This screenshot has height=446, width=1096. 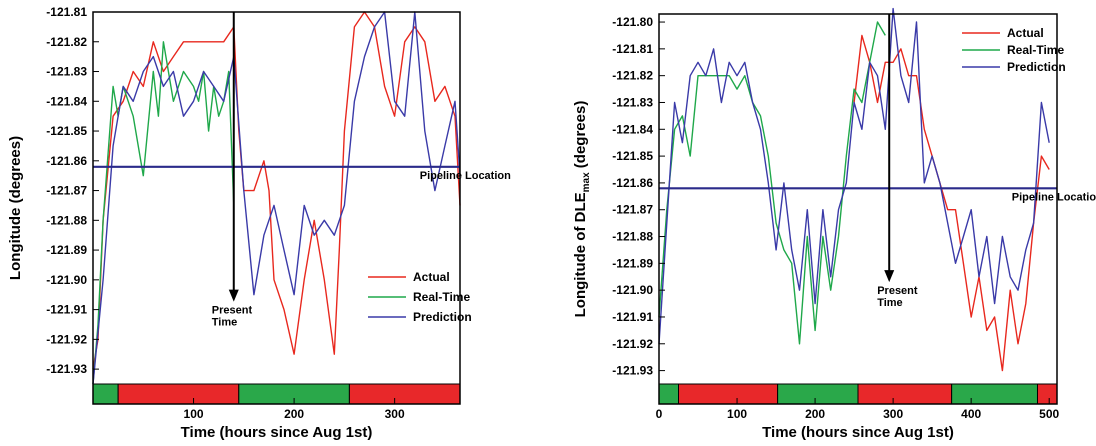 I want to click on y-axis-label: Longitude (degrees), so click(x=15, y=208).